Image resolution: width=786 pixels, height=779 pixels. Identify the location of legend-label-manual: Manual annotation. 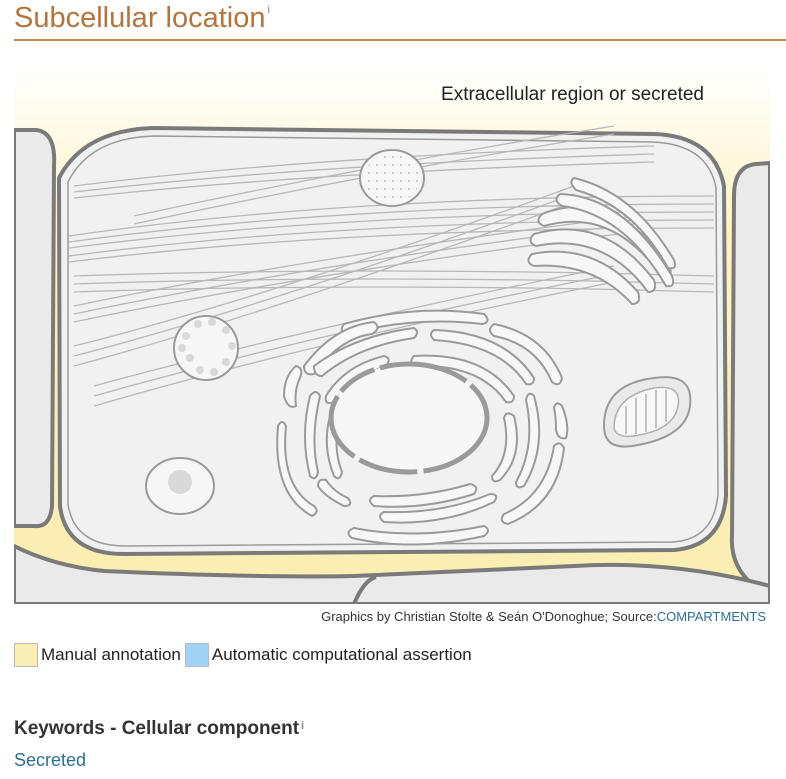
(111, 654).